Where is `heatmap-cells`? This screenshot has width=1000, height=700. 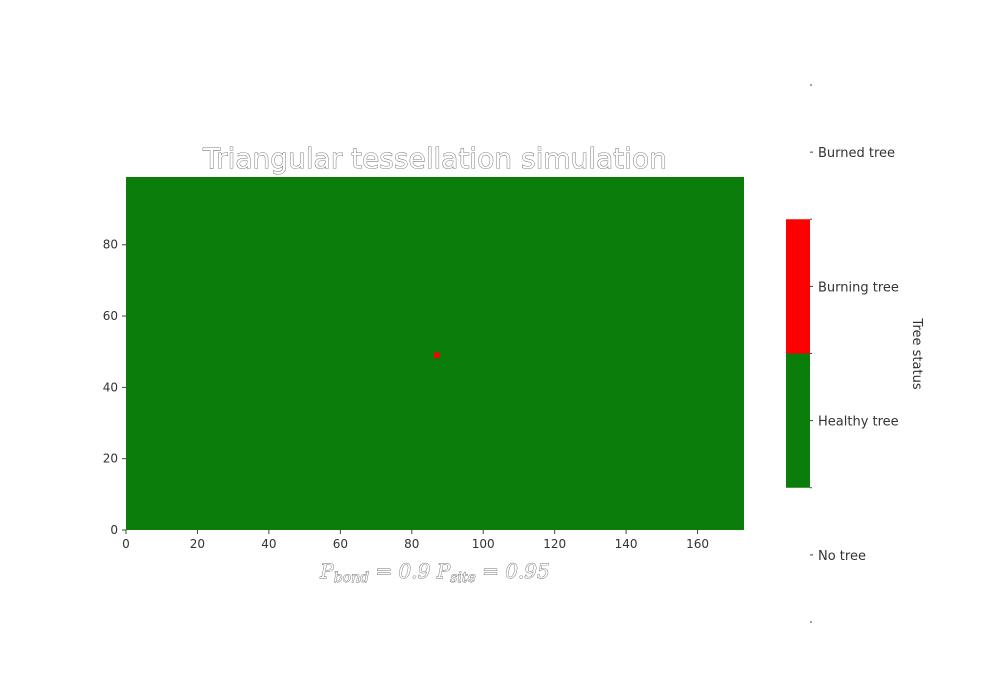 heatmap-cells is located at coordinates (437, 355).